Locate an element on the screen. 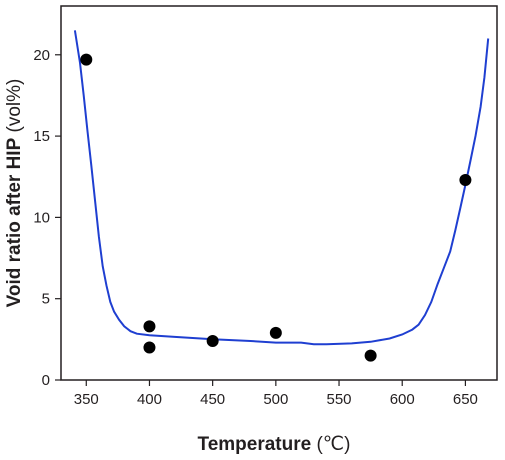  x-axis-ticks: 350 400 450 500 550 600 650 is located at coordinates (276, 394).